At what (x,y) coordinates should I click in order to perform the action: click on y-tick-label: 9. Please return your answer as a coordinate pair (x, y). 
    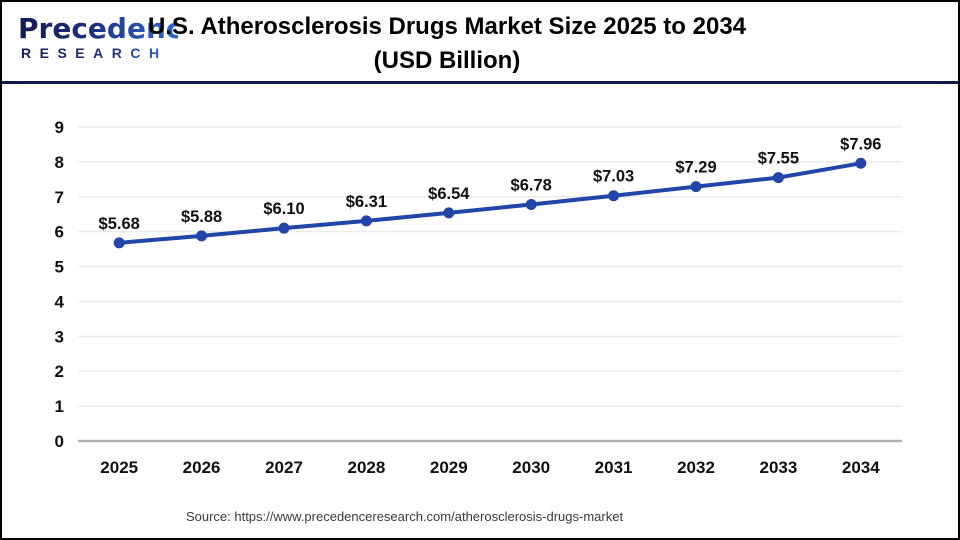
    Looking at the image, I should click on (59, 127).